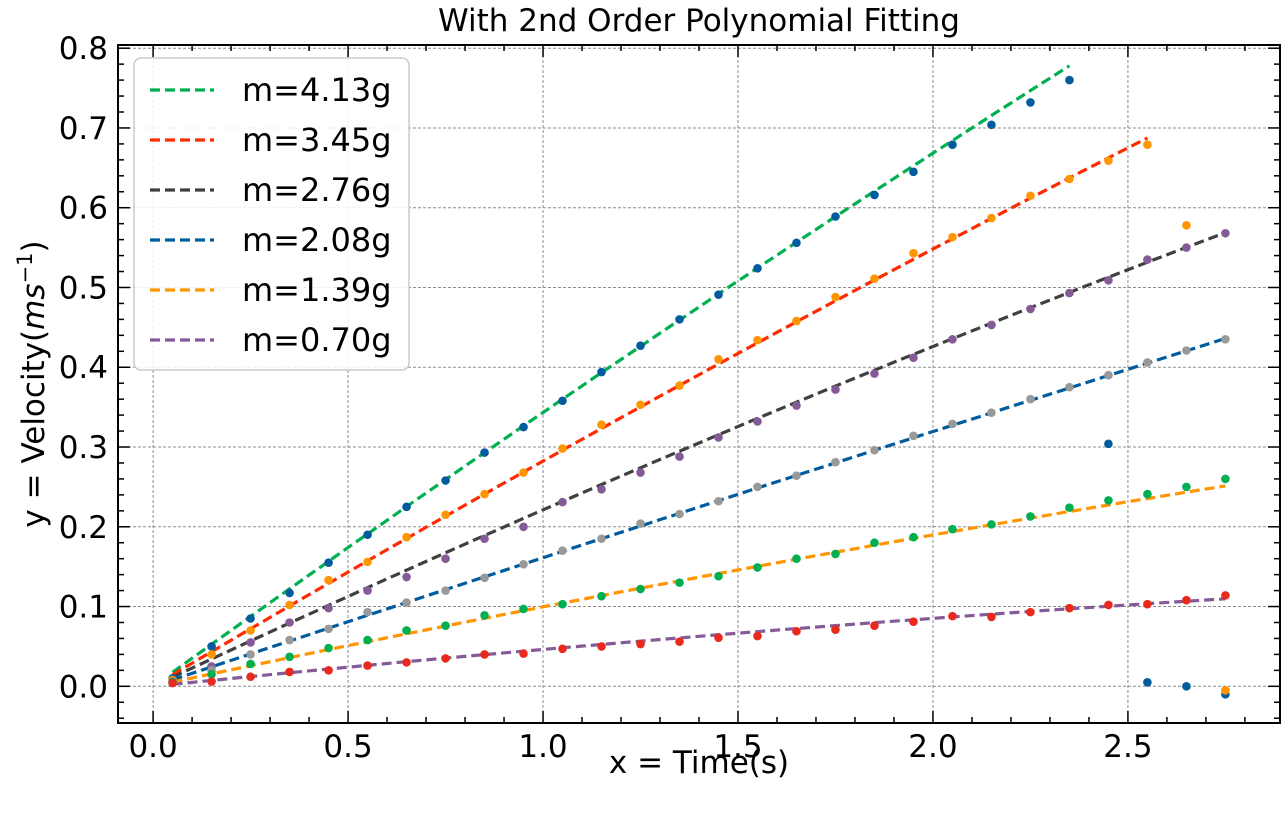 The height and width of the screenshot is (814, 1288). Describe the element at coordinates (317, 140) in the screenshot. I see `legend-label: m=3.45g` at that location.